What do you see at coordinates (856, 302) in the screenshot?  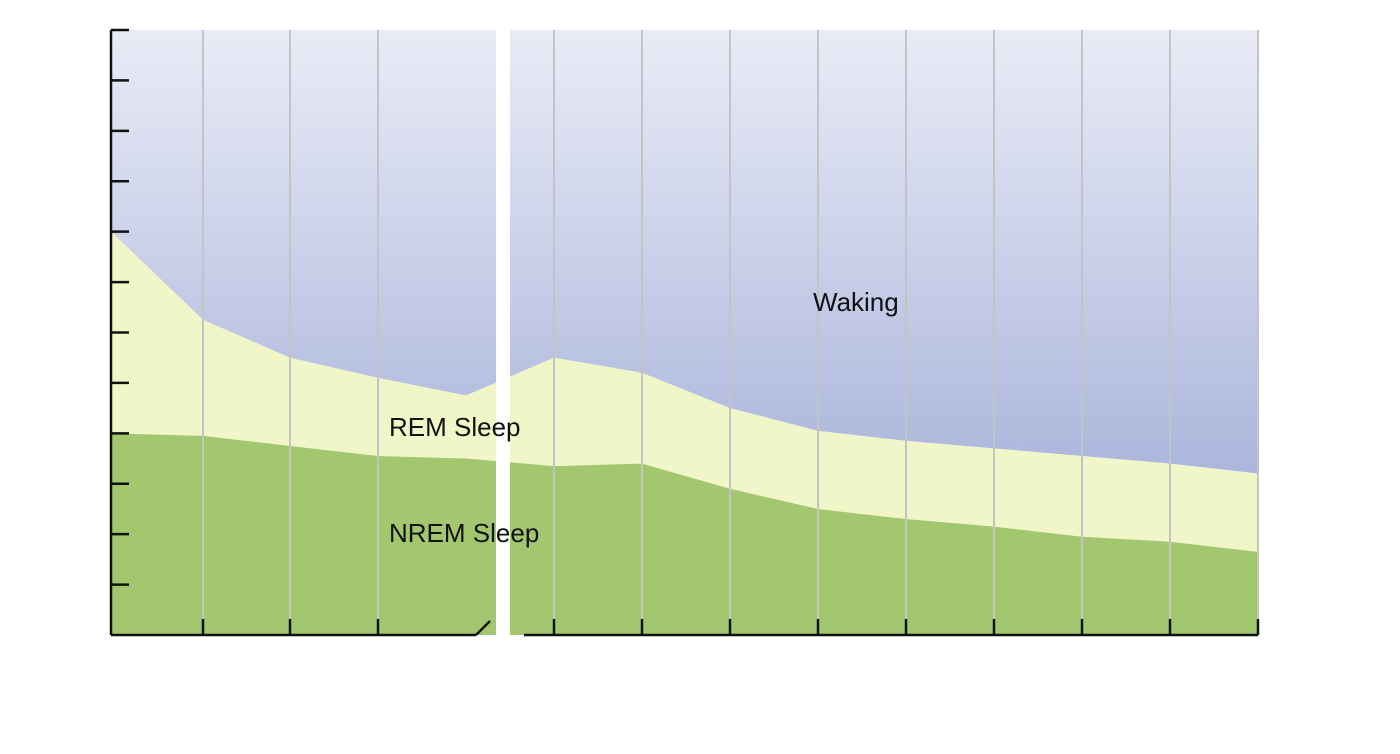 I see `waking-label: Waking` at bounding box center [856, 302].